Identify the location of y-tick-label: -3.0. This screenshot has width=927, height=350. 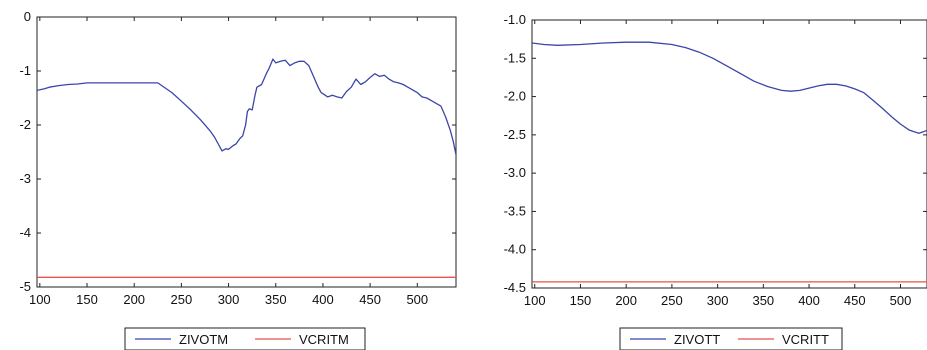
(515, 172).